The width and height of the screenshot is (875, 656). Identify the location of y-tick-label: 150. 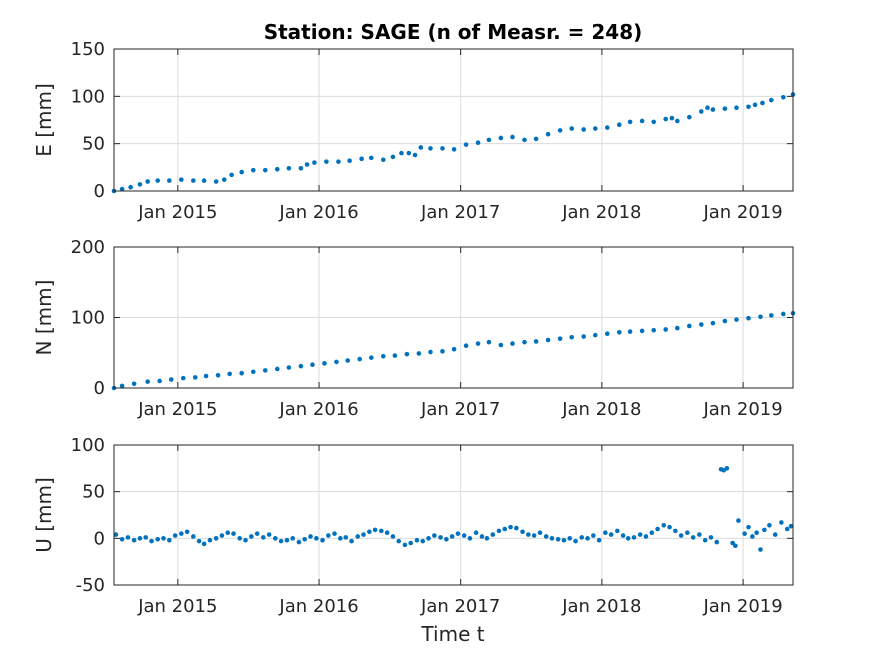
(88, 49).